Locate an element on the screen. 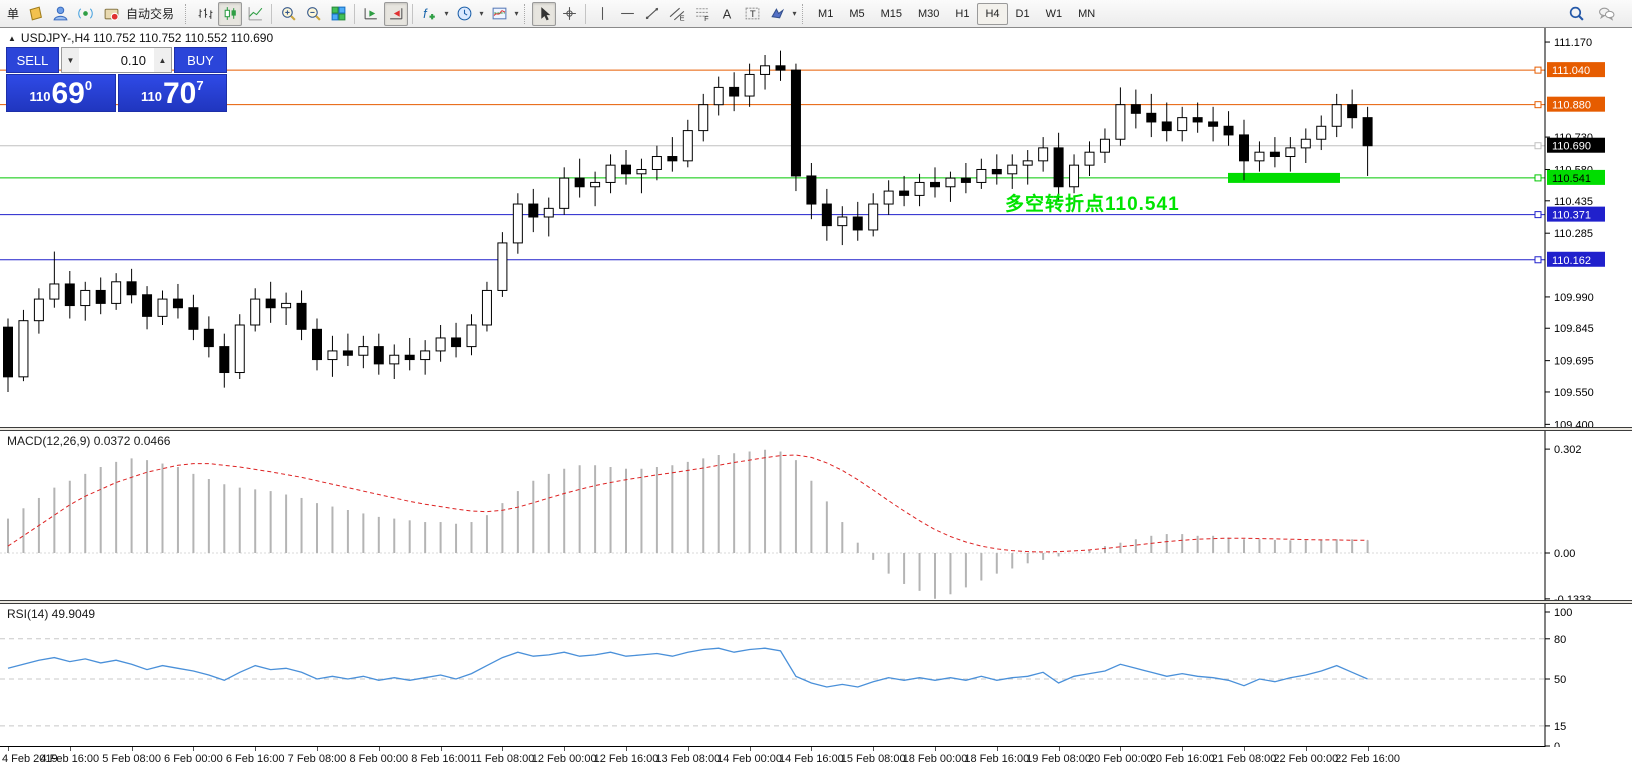  text-a-icon: A is located at coordinates (726, 13).